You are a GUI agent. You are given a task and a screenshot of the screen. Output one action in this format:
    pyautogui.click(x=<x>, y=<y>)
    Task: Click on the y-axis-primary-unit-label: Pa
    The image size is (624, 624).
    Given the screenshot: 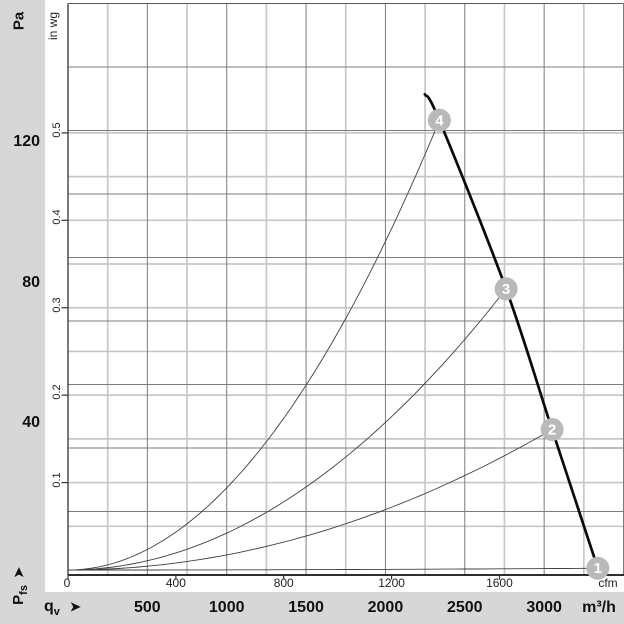 What is the action you would take?
    pyautogui.click(x=19, y=21)
    